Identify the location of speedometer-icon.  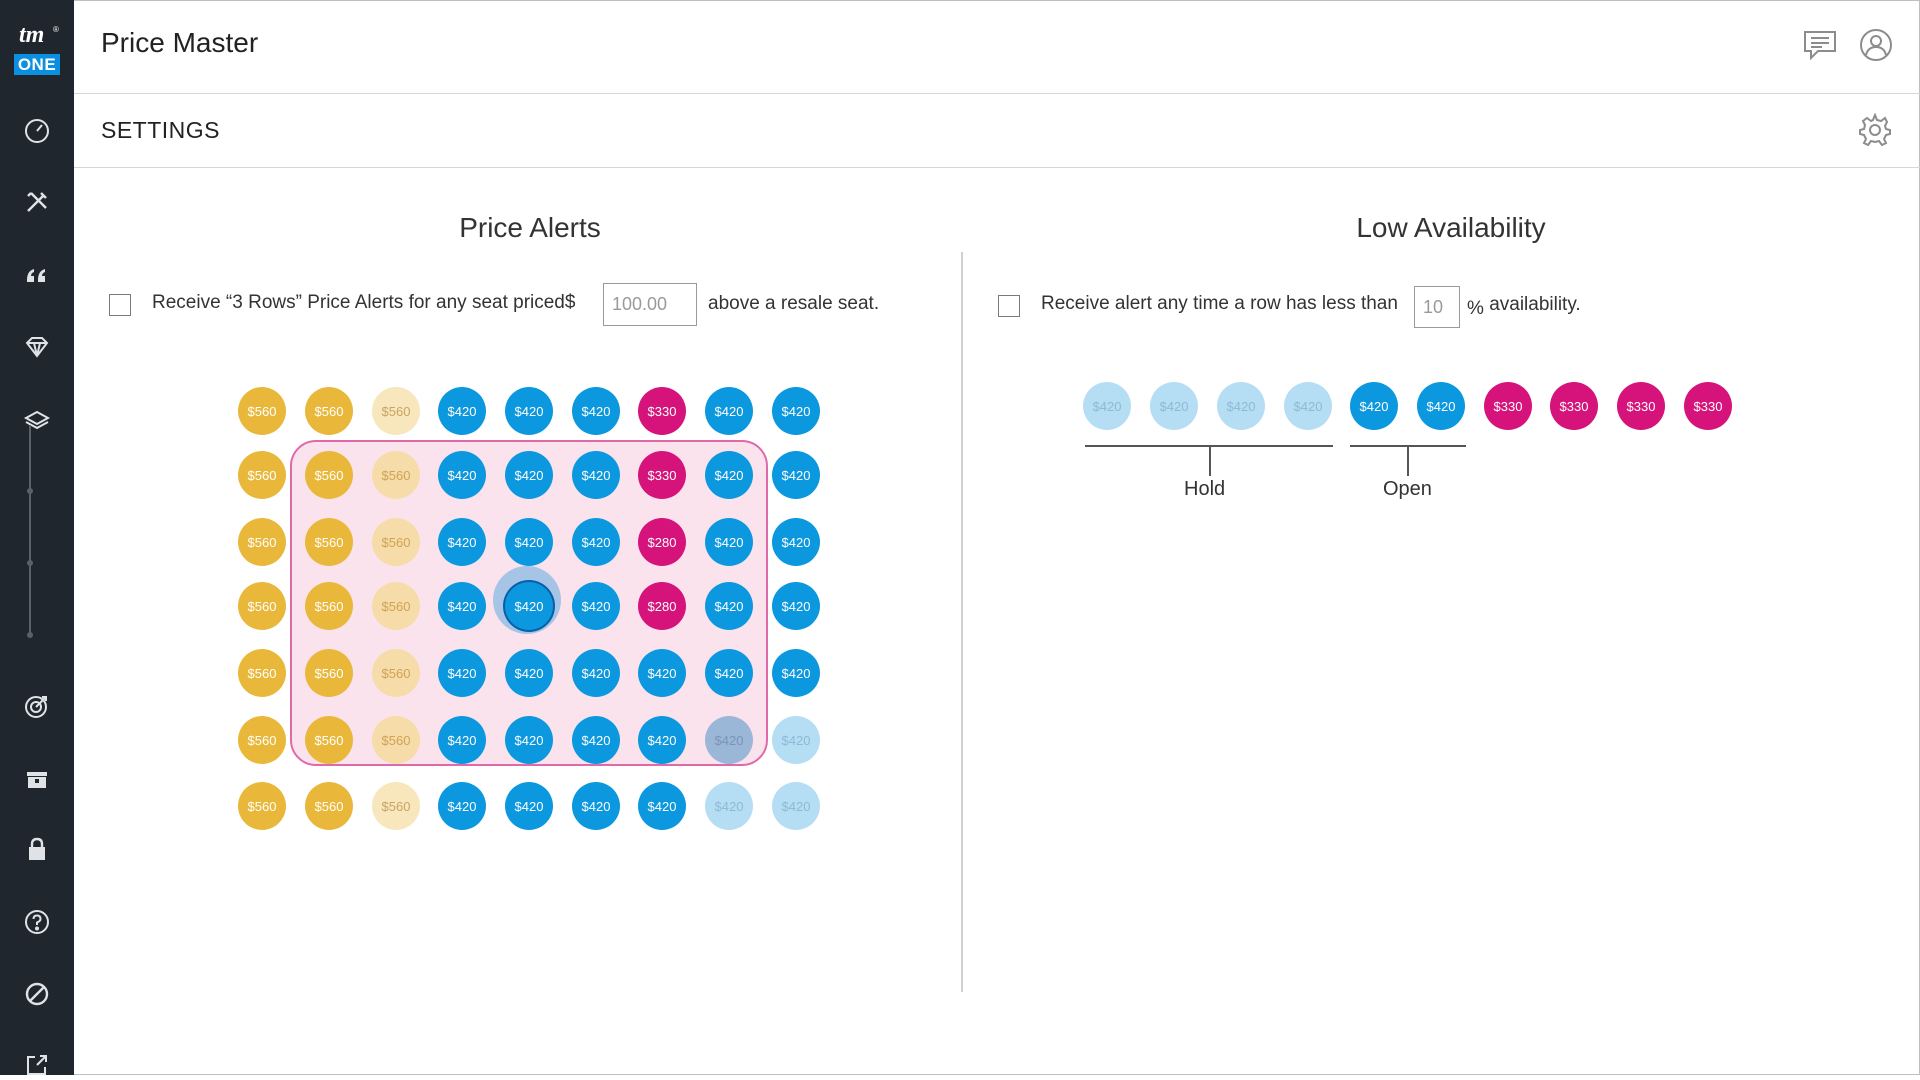
(37, 131).